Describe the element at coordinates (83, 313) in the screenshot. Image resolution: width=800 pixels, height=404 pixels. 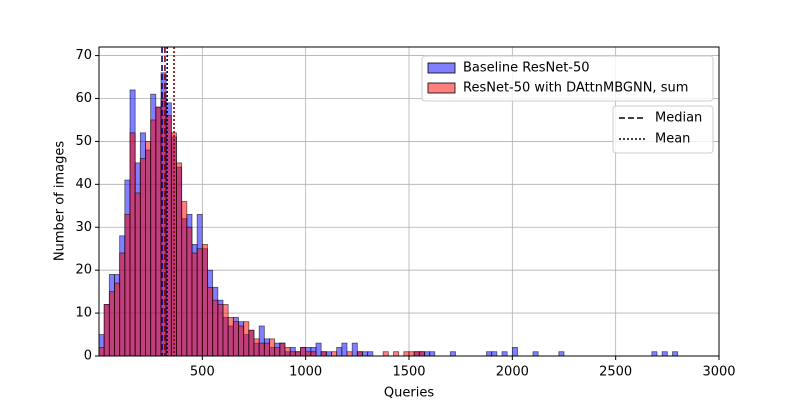
I see `y-tick-label: 10` at that location.